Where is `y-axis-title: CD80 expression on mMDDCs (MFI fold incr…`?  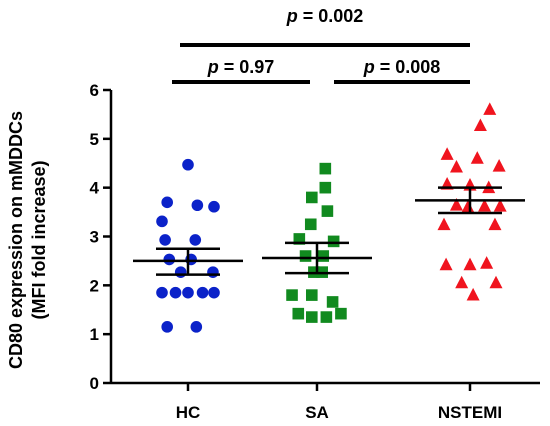
y-axis-title: CD80 expression on mMDDCs (MFI fold incr… is located at coordinates (27, 240).